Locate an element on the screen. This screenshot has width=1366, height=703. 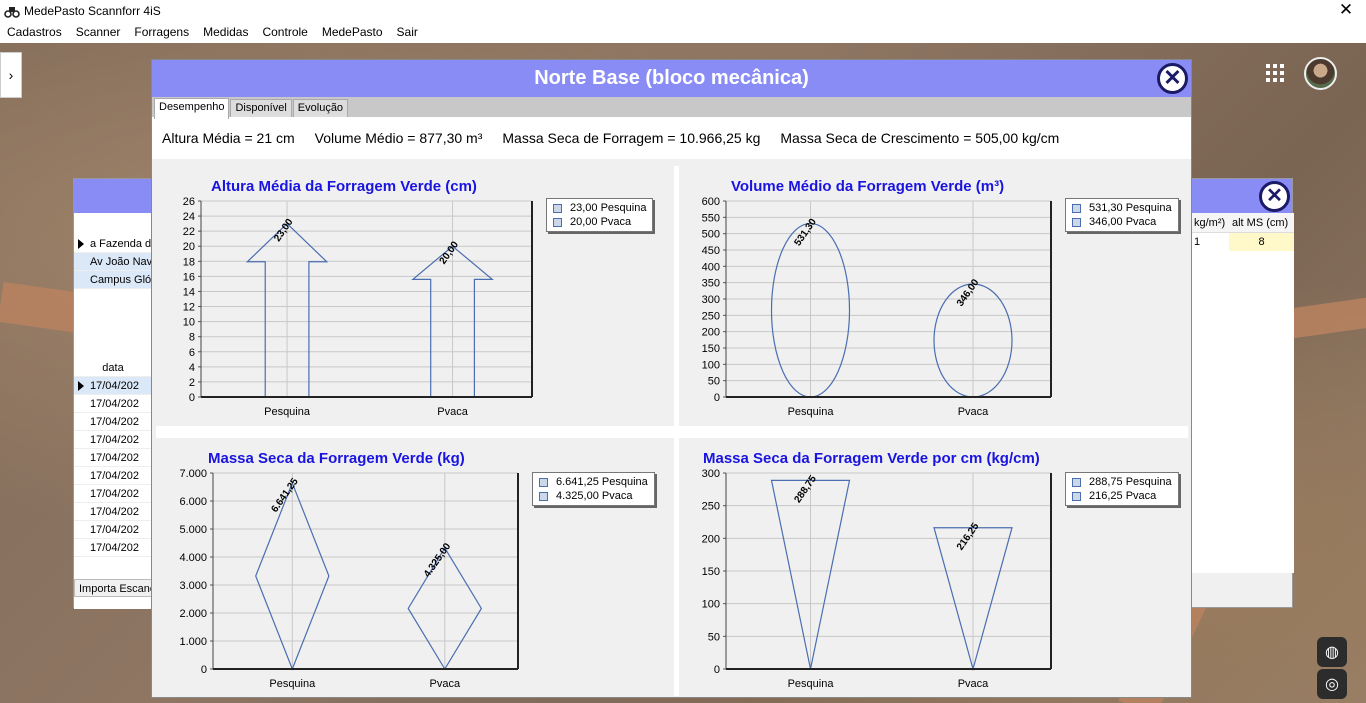
legend-entry: 346,00 Pvaca is located at coordinates (1122, 222).